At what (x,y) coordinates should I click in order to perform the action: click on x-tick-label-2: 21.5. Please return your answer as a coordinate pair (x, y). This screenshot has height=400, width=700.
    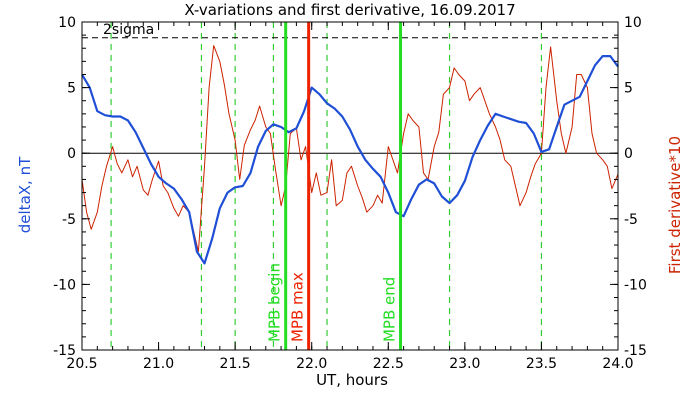
    Looking at the image, I should click on (235, 364).